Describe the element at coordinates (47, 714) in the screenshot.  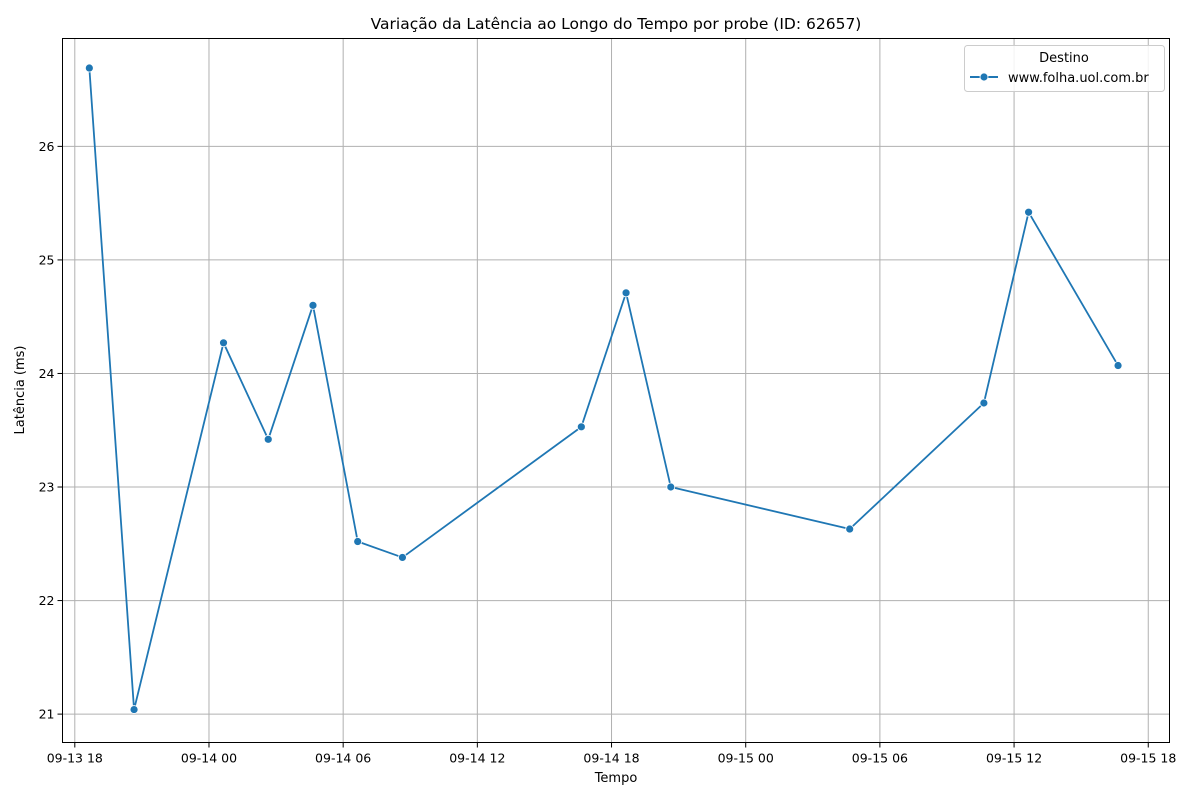
I see `y-tick-label: 21` at that location.